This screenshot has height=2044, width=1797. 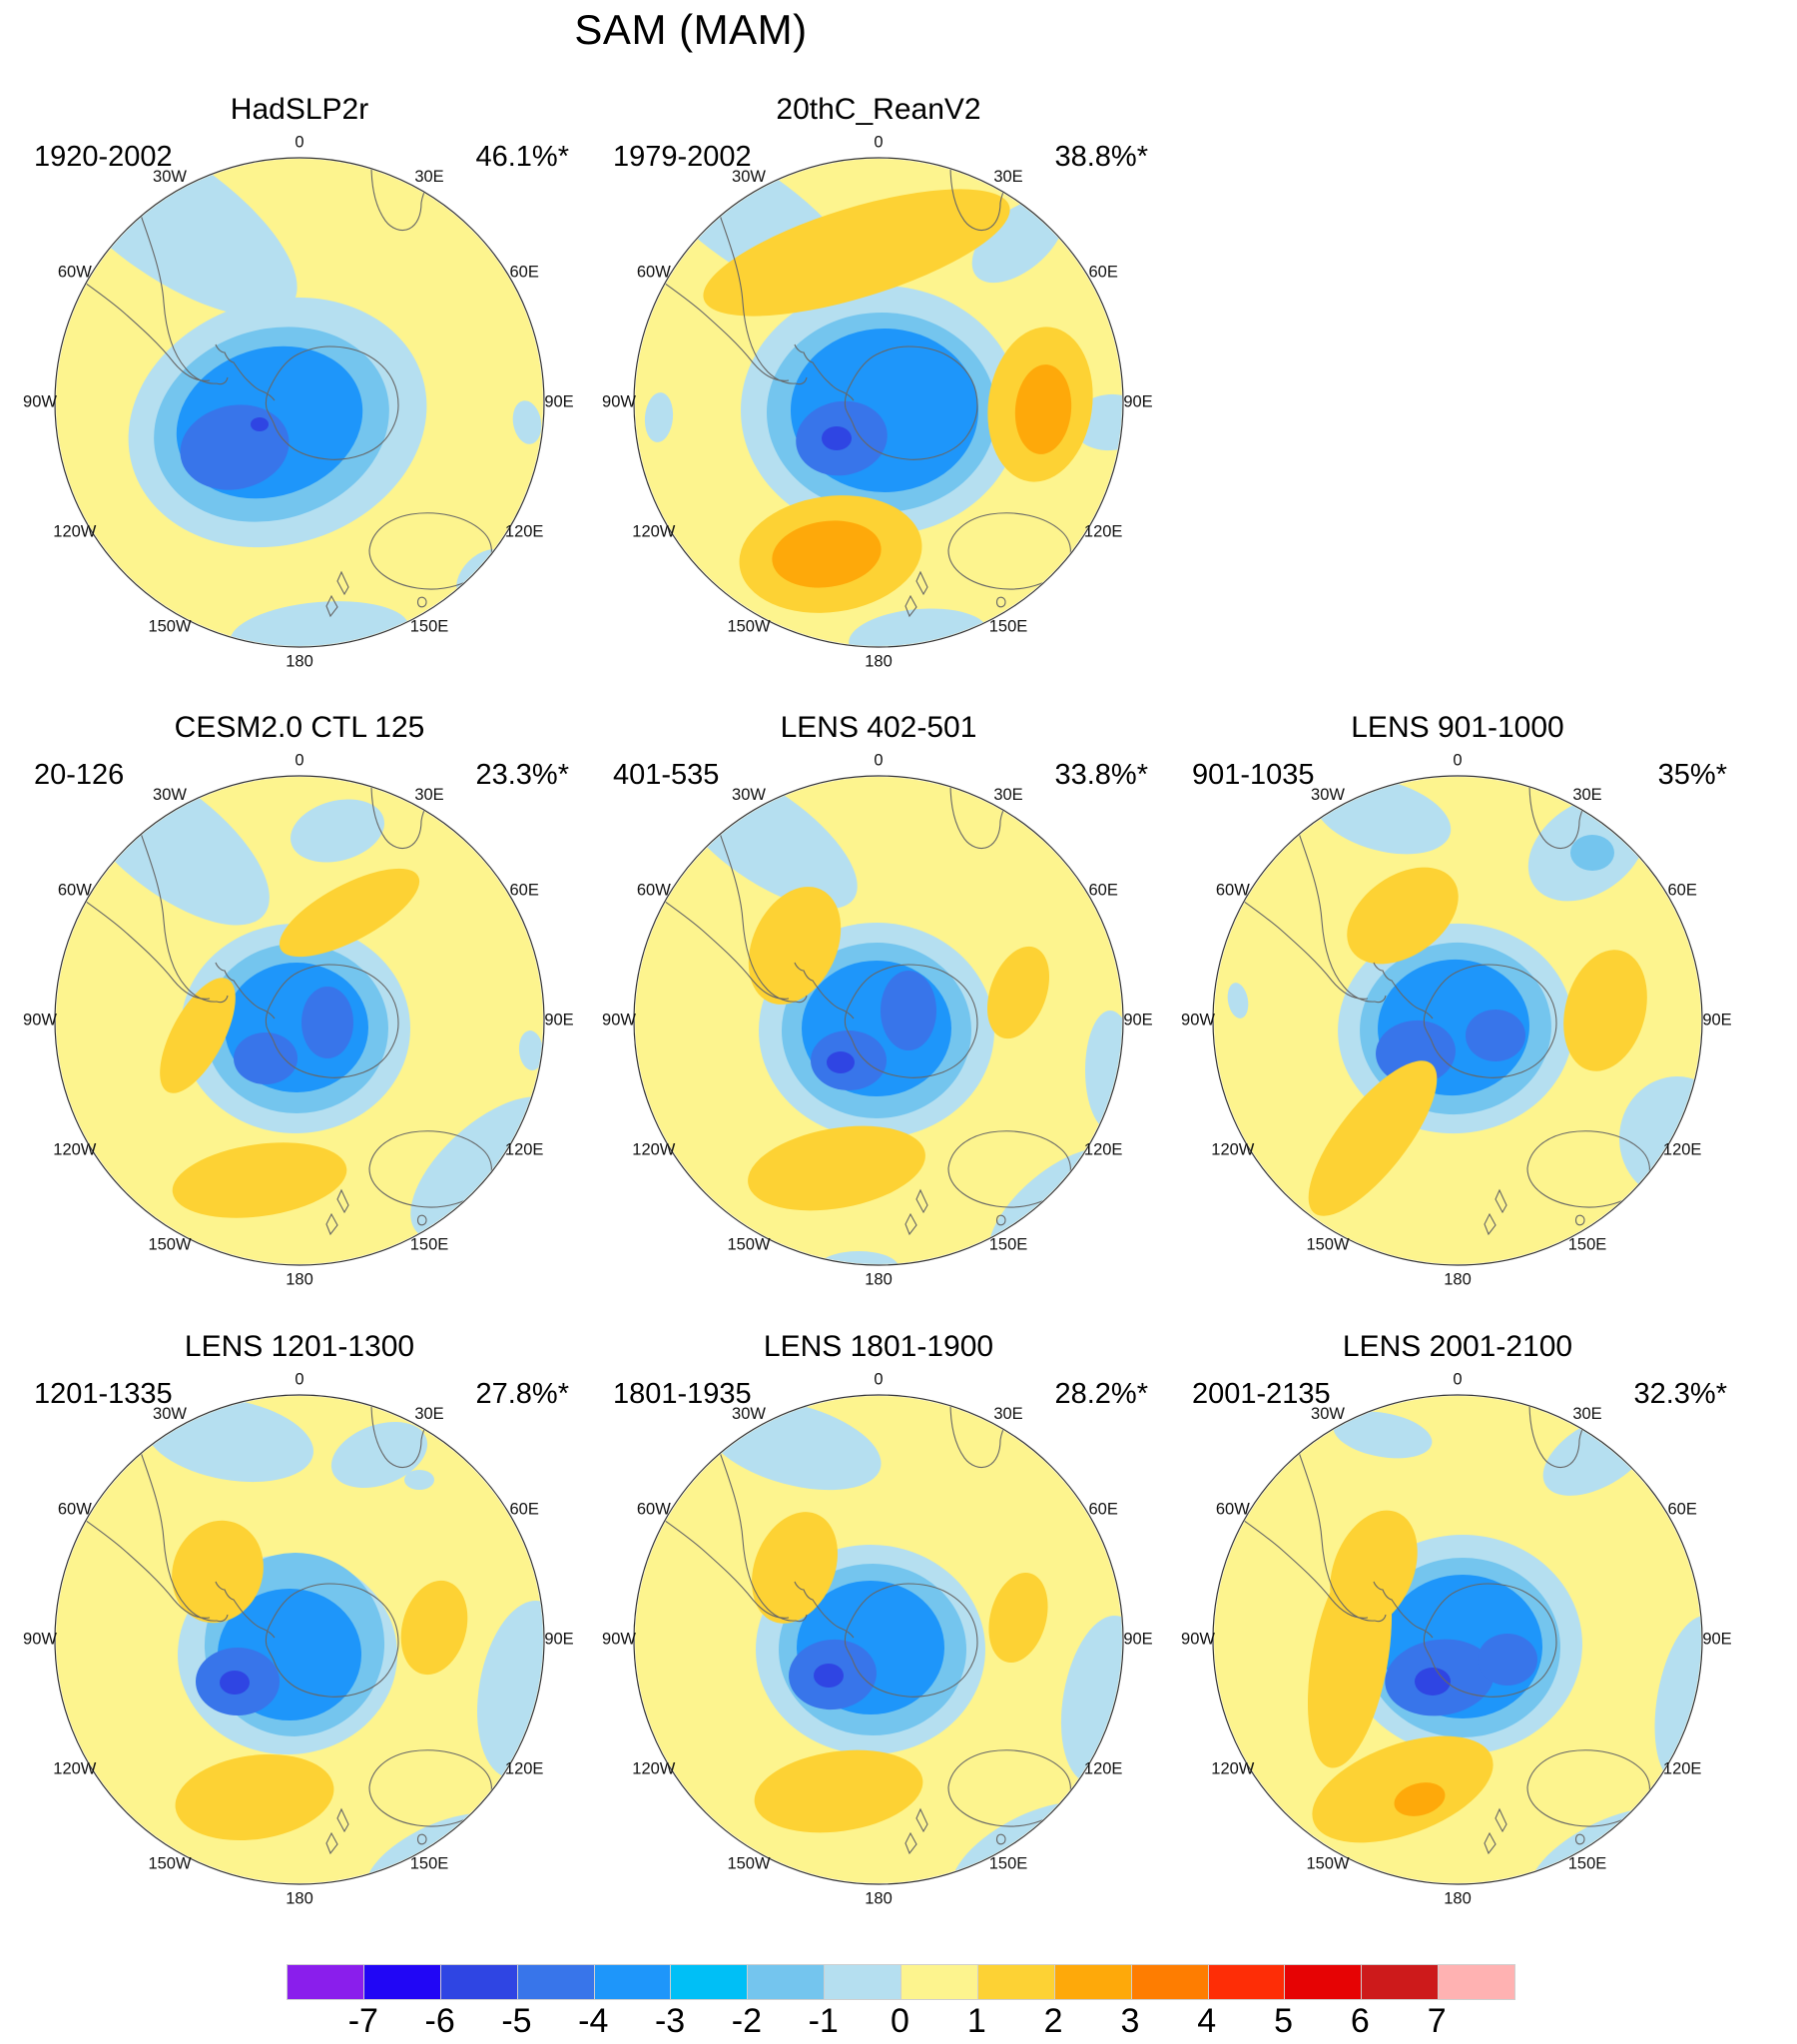 What do you see at coordinates (1437, 2021) in the screenshot?
I see `colorbar-tick-label: 7` at bounding box center [1437, 2021].